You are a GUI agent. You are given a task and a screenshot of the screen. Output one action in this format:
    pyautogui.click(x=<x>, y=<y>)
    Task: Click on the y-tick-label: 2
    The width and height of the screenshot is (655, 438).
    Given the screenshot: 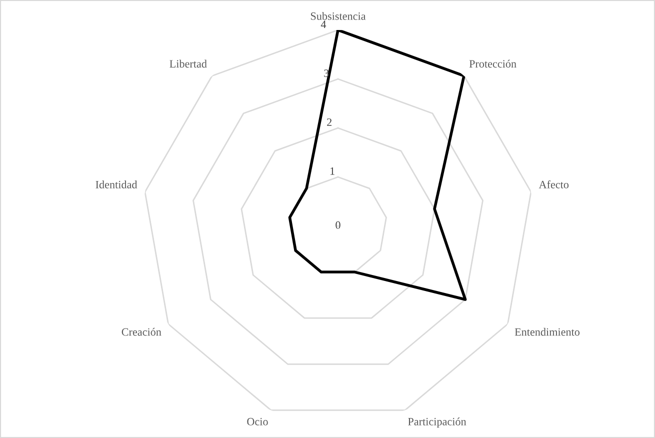 What is the action you would take?
    pyautogui.click(x=329, y=122)
    